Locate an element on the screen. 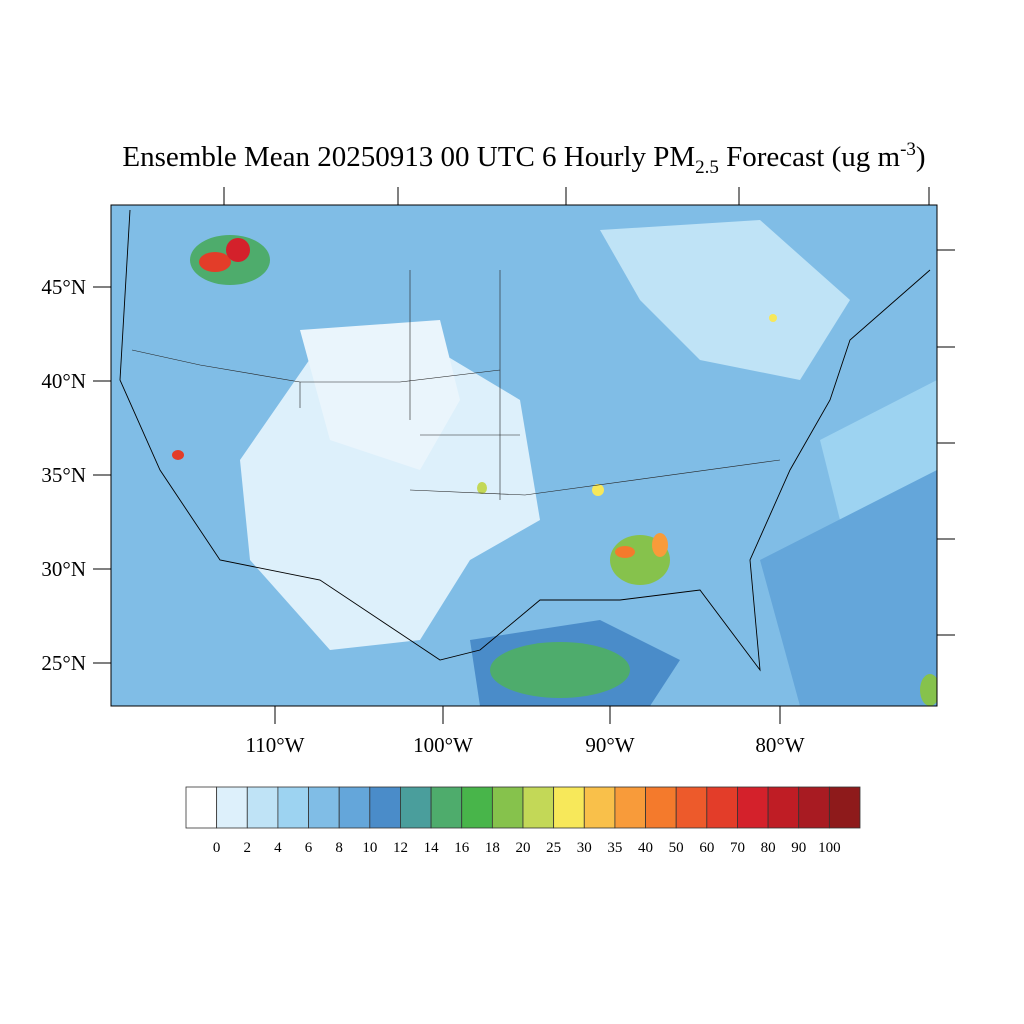 The image size is (1024, 1024). colorbar-label: 4 is located at coordinates (278, 848).